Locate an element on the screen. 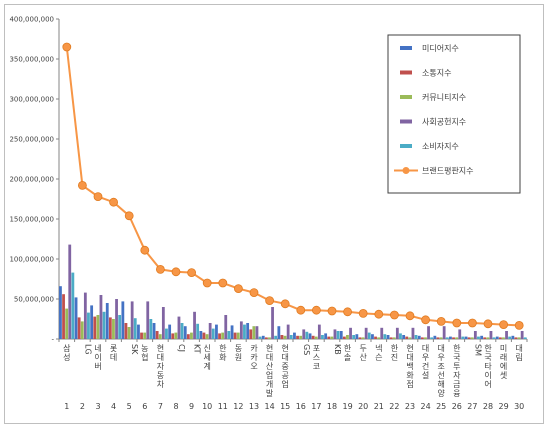 This screenshot has width=550, height=430. rank-label: 17 is located at coordinates (316, 406).